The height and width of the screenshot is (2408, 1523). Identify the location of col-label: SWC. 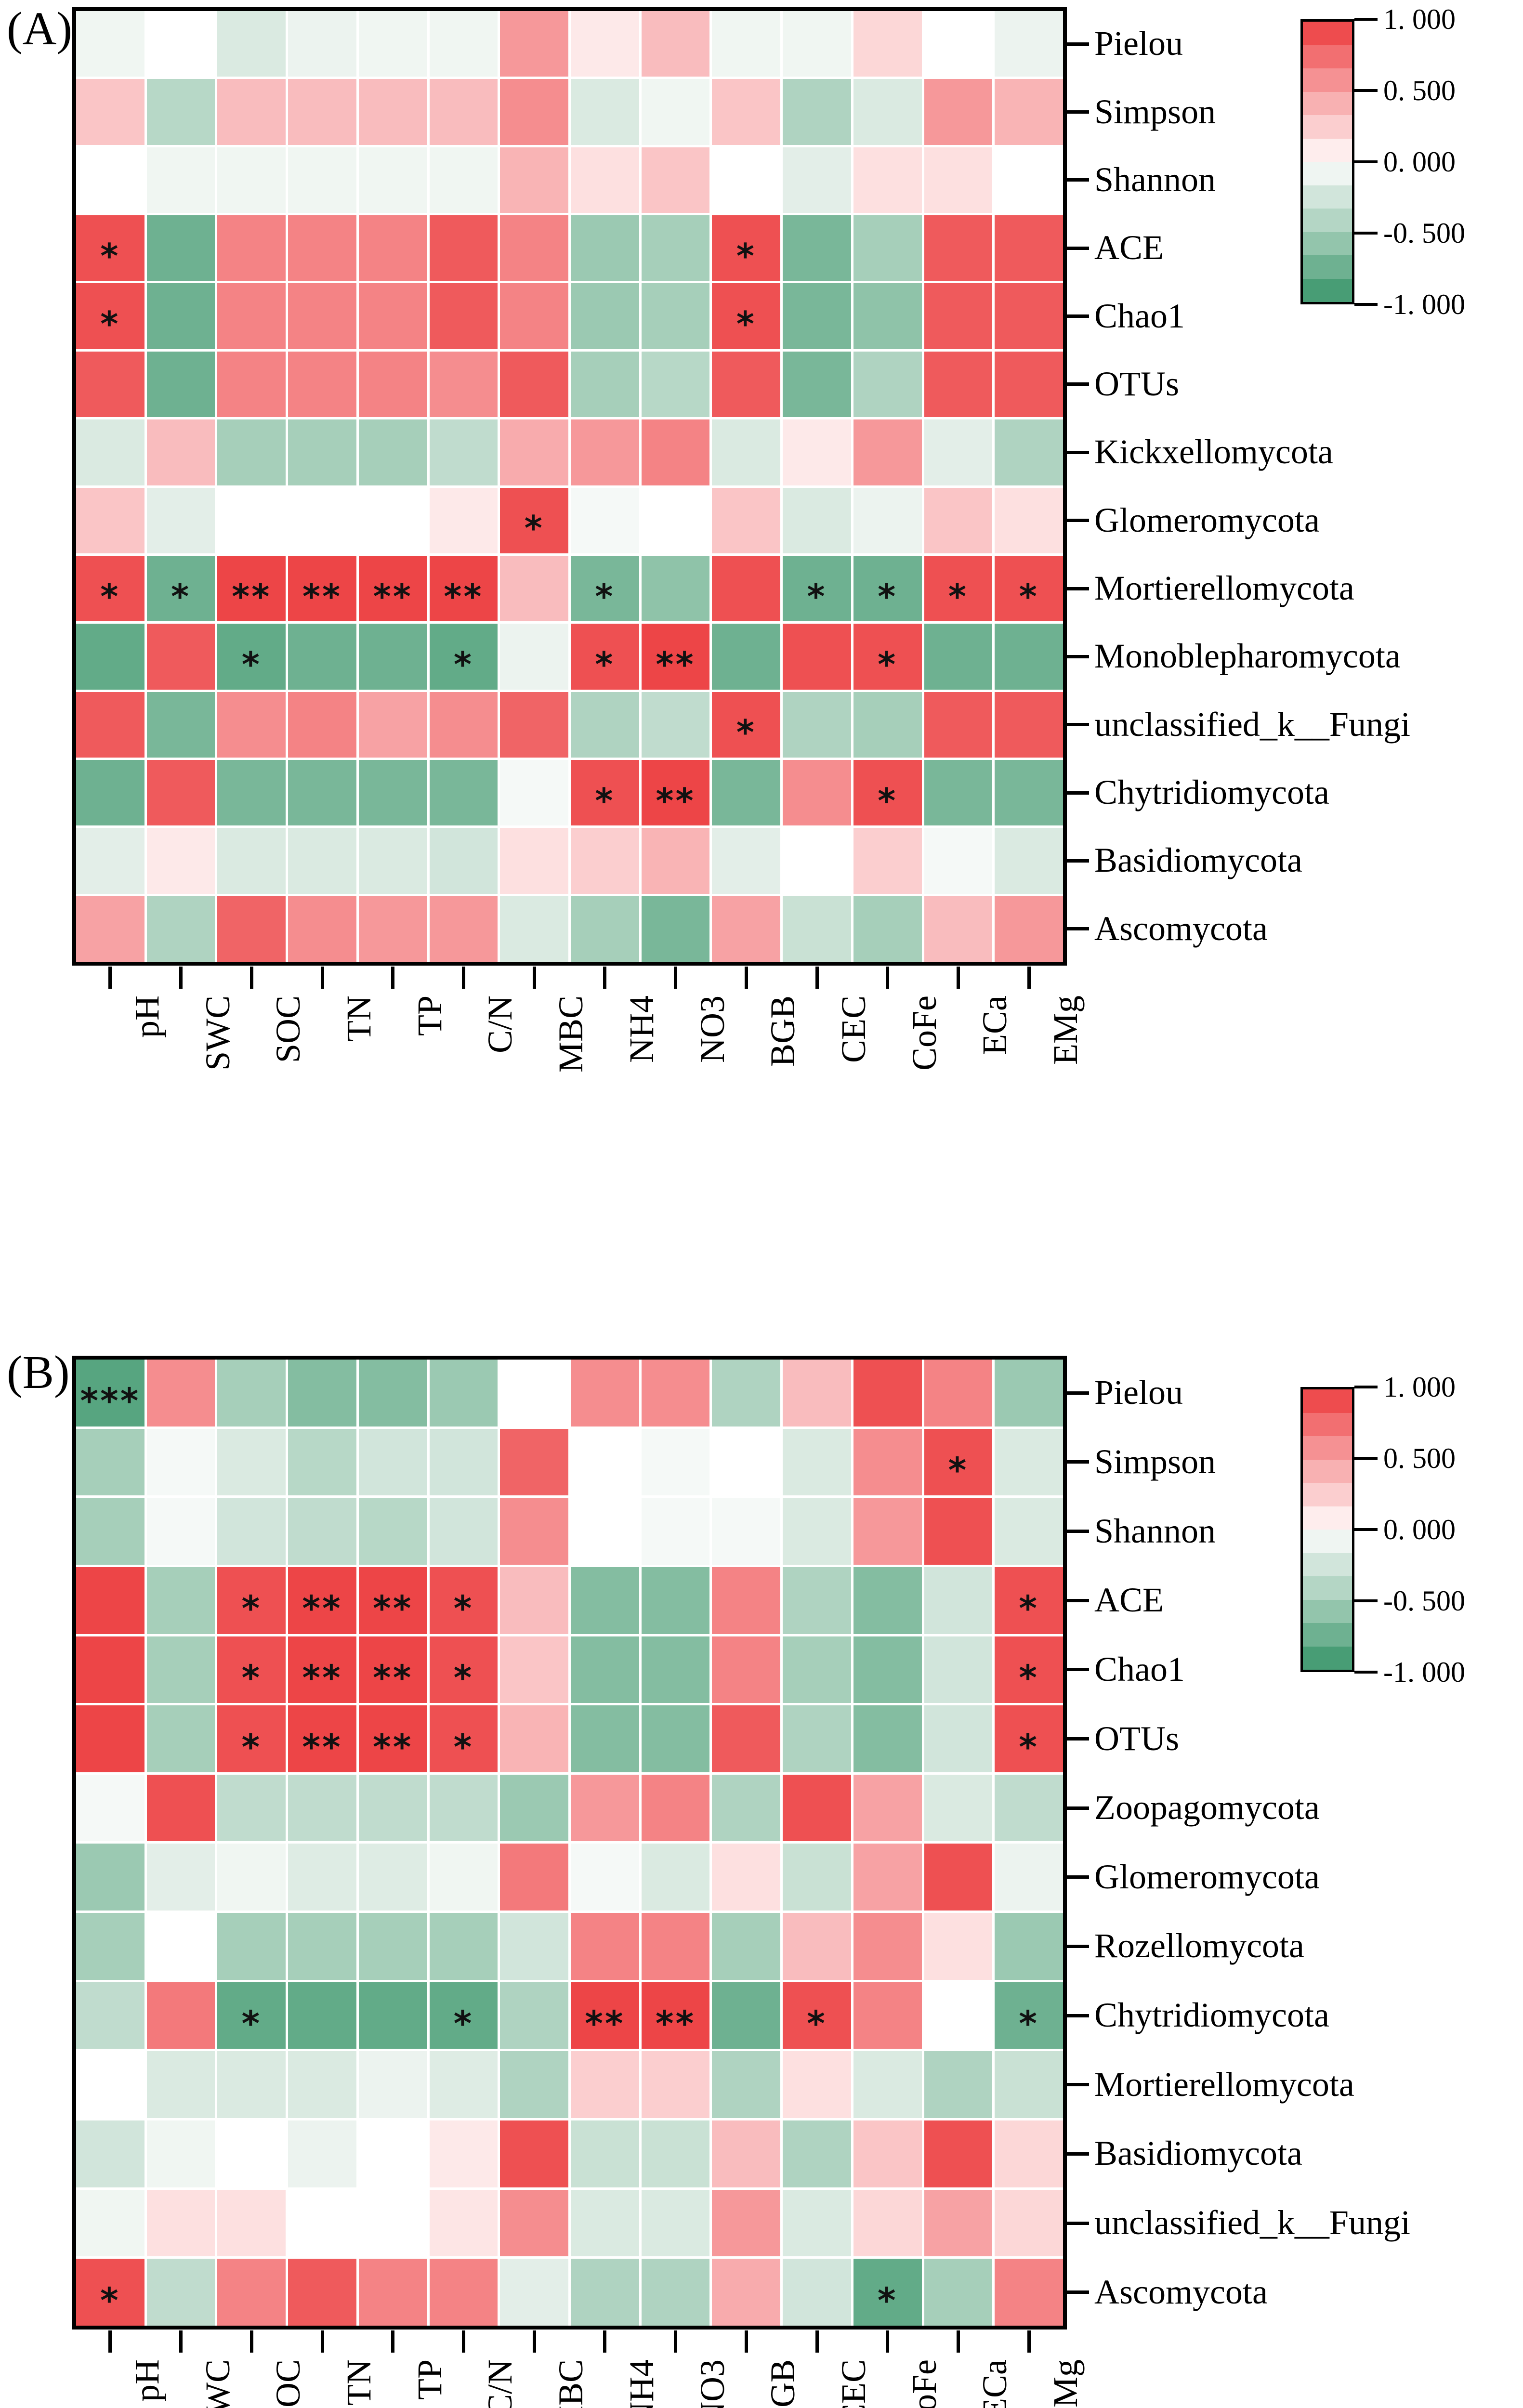
(217, 2383).